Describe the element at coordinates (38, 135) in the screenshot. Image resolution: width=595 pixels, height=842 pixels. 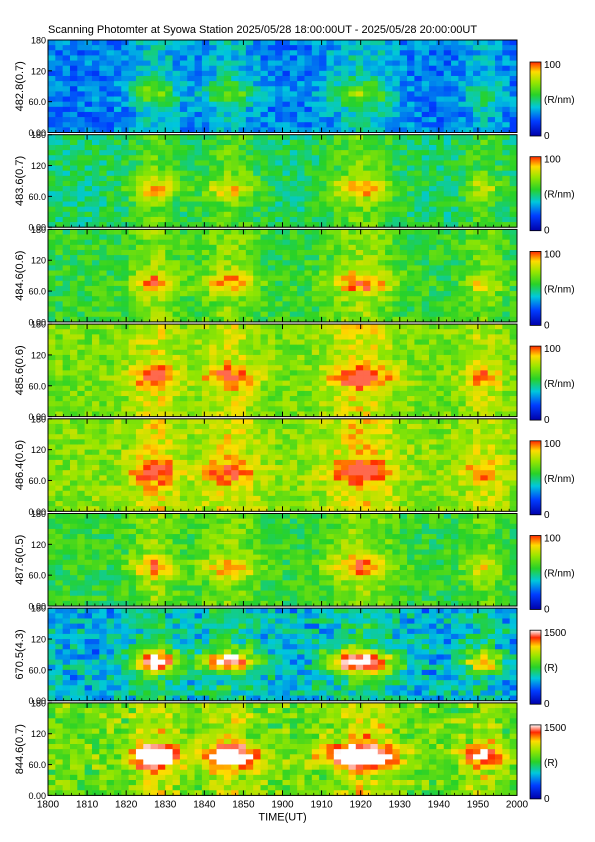
I see `y-tick-label: 180` at that location.